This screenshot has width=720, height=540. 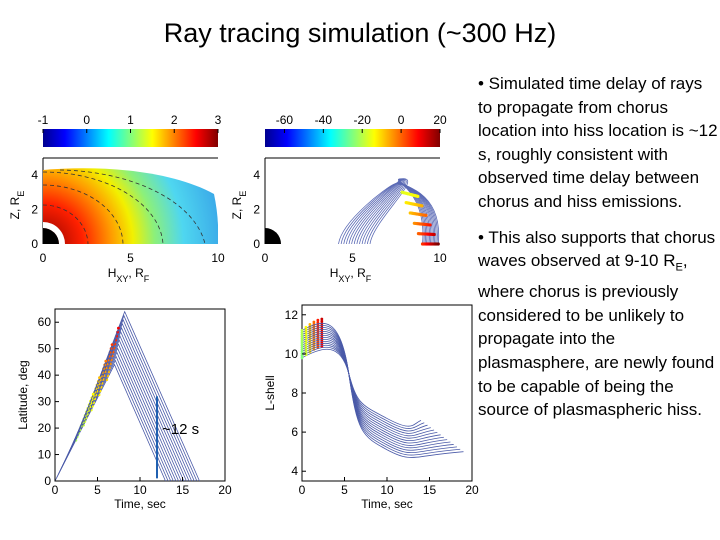 I want to click on colorbar-tick-label: -1, so click(x=43, y=120).